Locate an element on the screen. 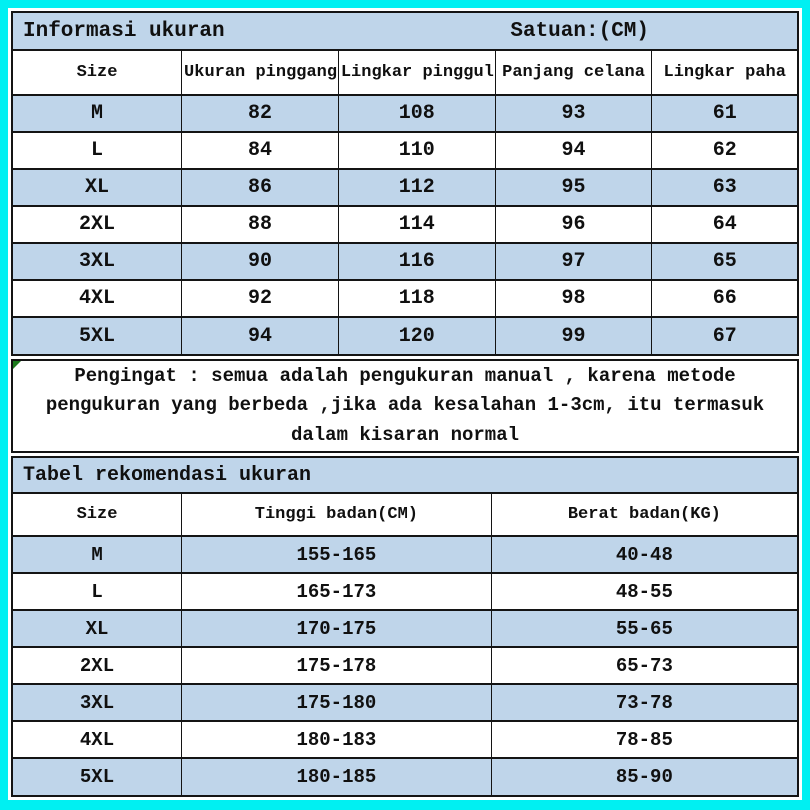 The image size is (810, 810). table-row: XL 170-175 55-65 is located at coordinates (405, 628).